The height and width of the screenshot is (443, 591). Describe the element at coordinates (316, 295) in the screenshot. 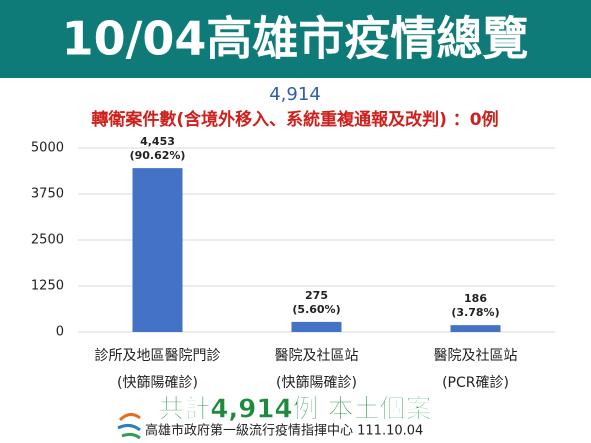

I see `value-label: 275` at that location.